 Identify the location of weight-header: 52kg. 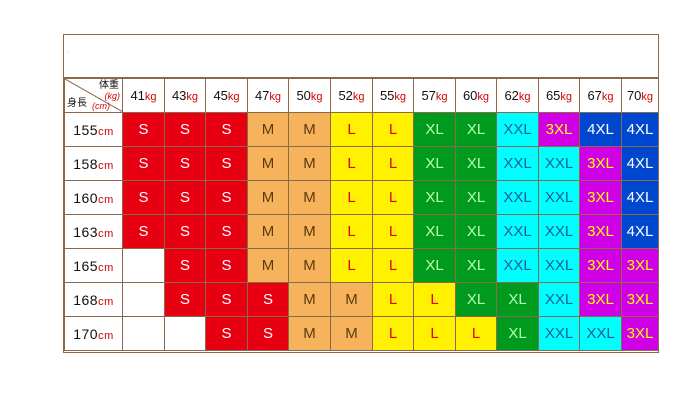
(351, 95).